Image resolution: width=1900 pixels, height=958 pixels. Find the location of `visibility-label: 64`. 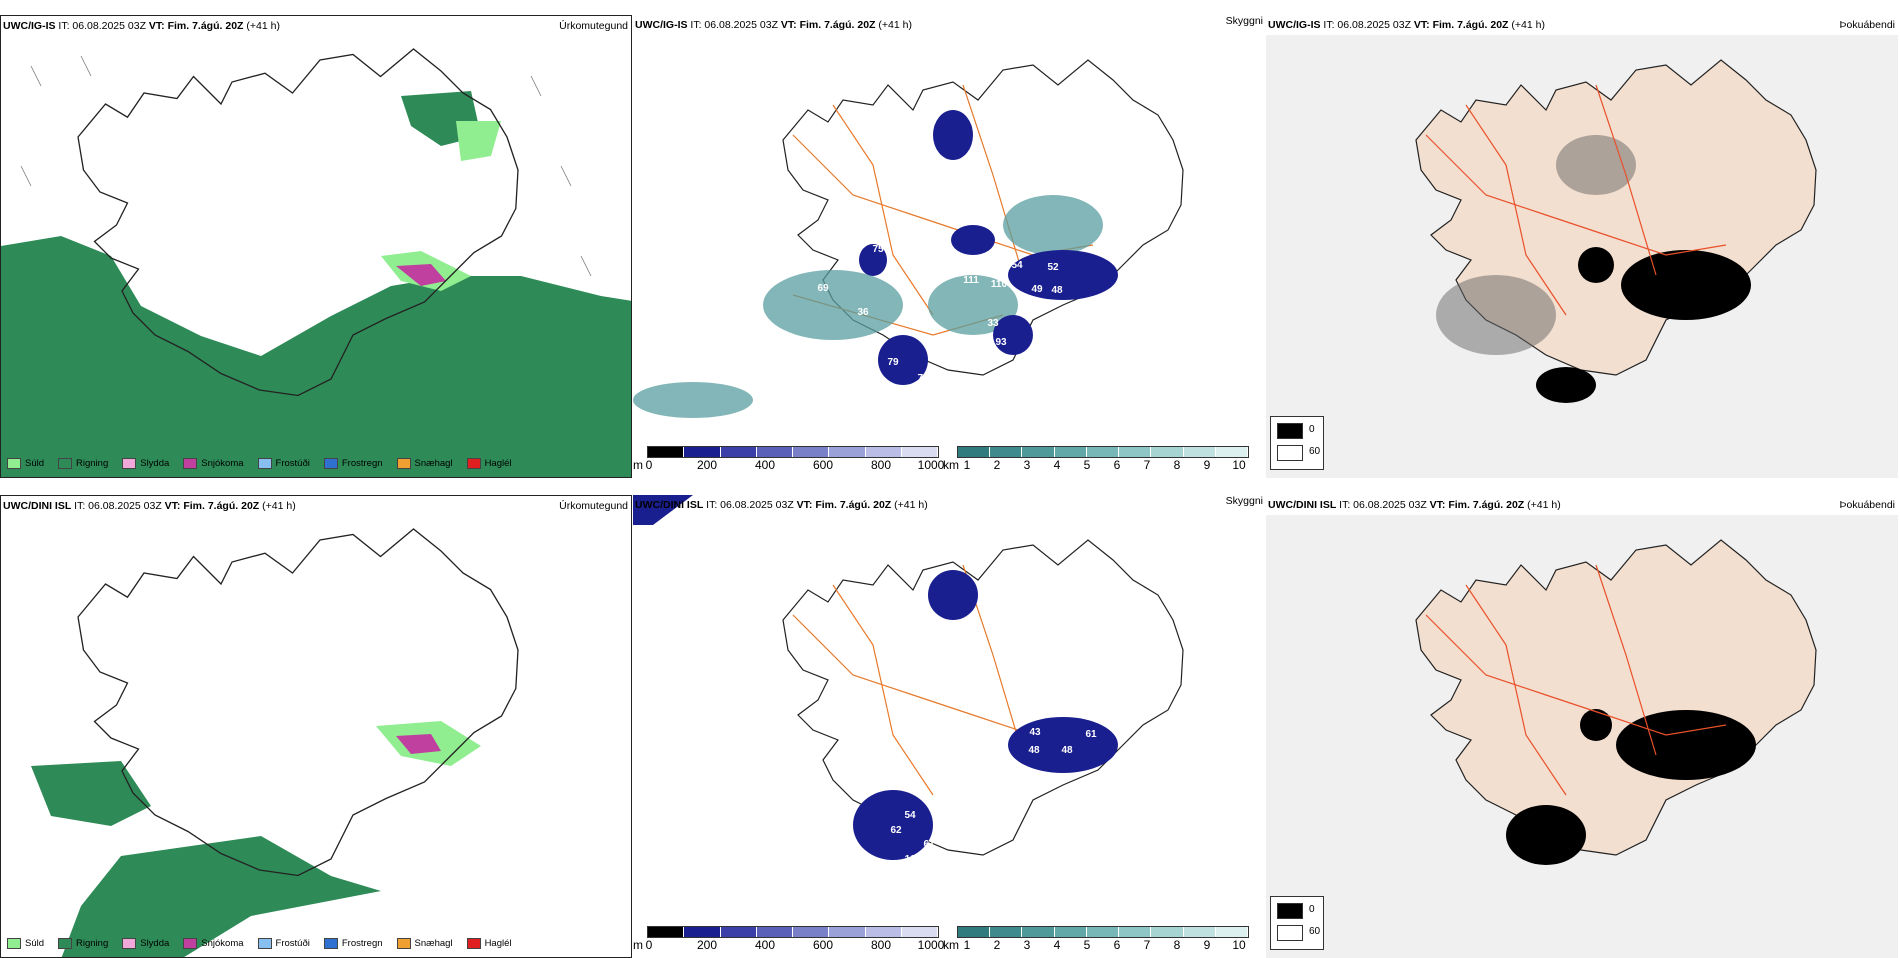

visibility-label: 64 is located at coordinates (913, 137).